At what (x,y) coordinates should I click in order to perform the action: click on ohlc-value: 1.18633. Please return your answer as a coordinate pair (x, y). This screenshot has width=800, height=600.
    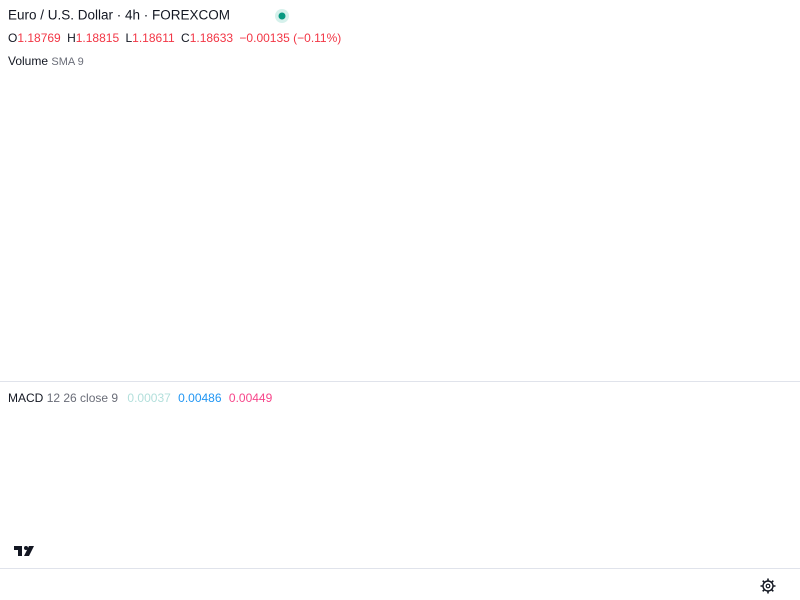
    Looking at the image, I should click on (212, 38).